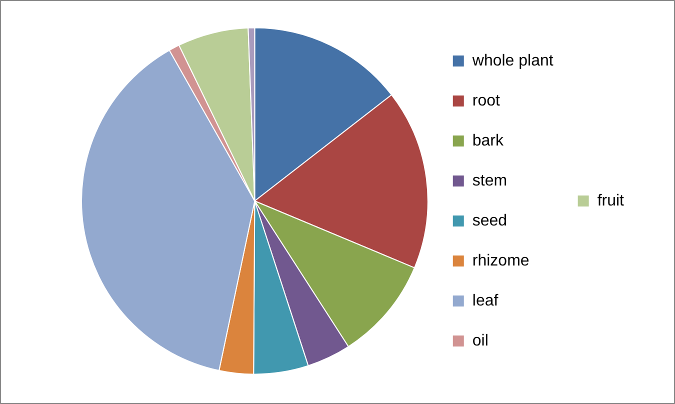 This screenshot has width=675, height=404. What do you see at coordinates (611, 201) in the screenshot?
I see `legend-label: fruit` at bounding box center [611, 201].